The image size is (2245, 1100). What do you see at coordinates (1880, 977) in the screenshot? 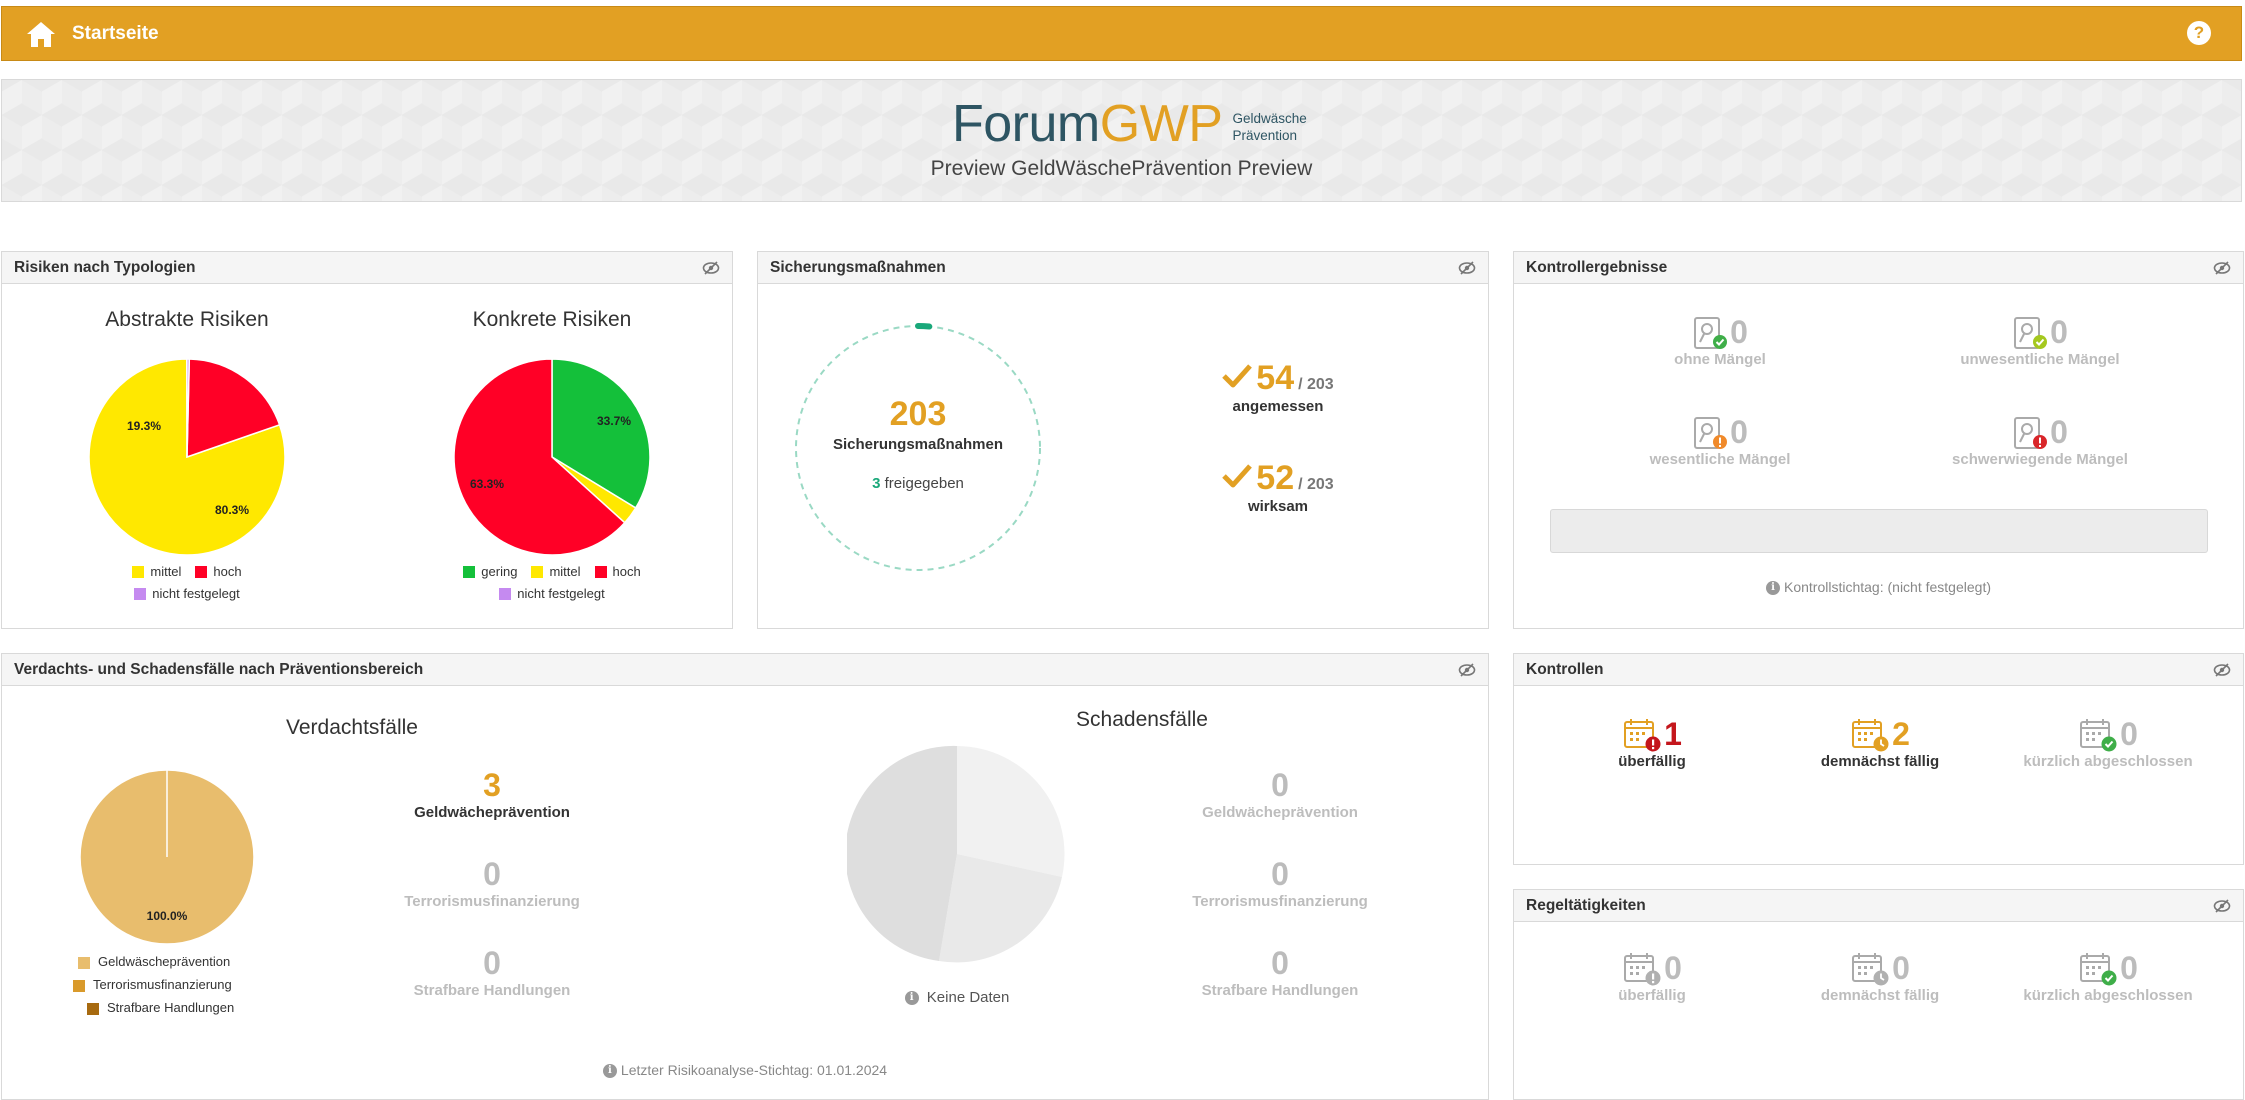
I see `regel-demnaechst: 0 demnächst fällig` at bounding box center [1880, 977].